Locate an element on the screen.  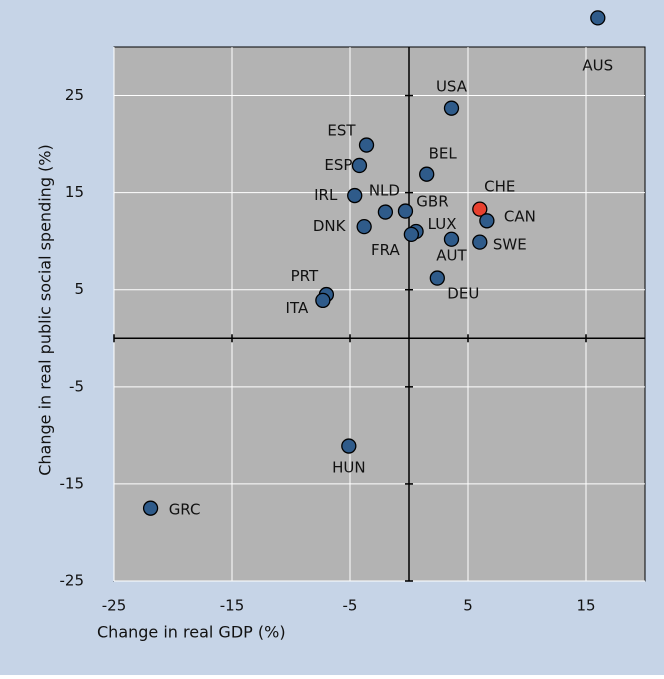
point-label: DNK is located at coordinates (330, 226).